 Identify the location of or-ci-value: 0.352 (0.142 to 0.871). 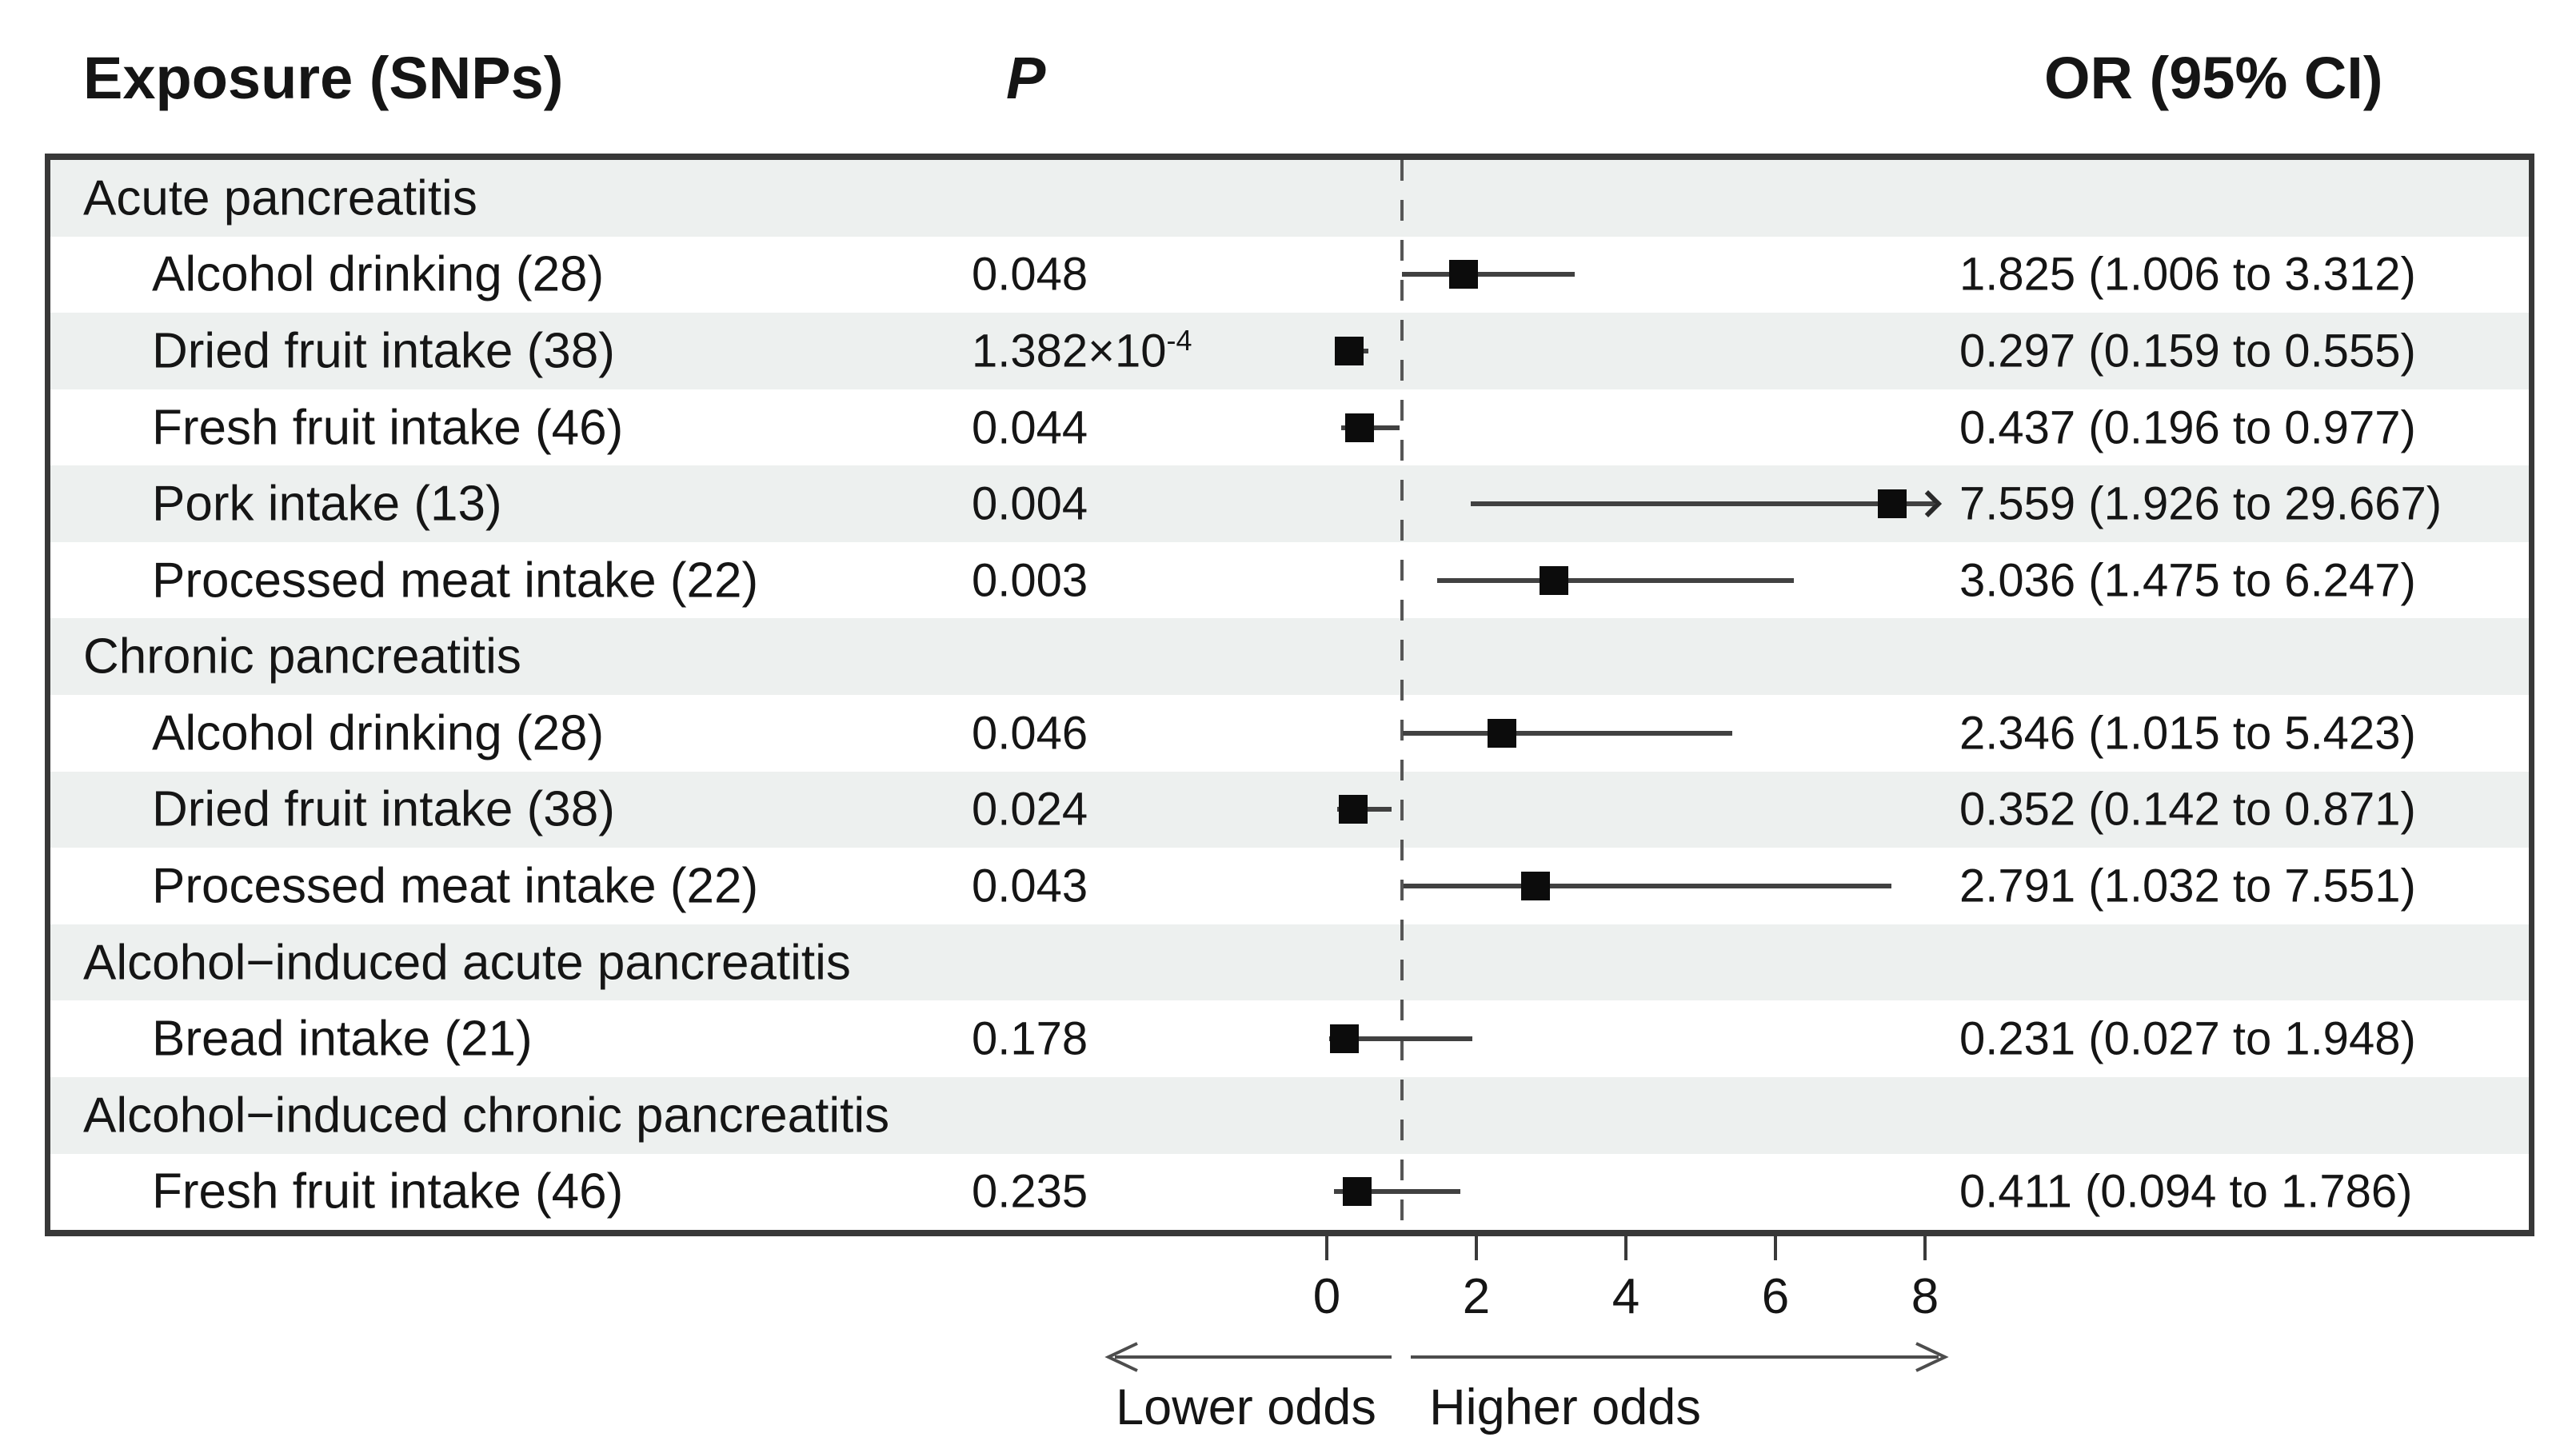
(2188, 809).